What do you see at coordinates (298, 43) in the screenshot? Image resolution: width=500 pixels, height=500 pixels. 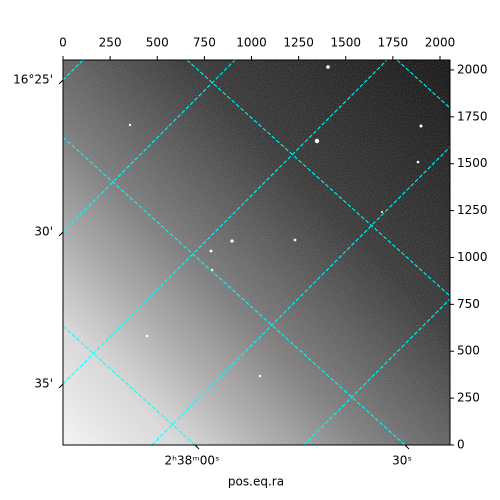 I see `x-tick-label: 1250` at bounding box center [298, 43].